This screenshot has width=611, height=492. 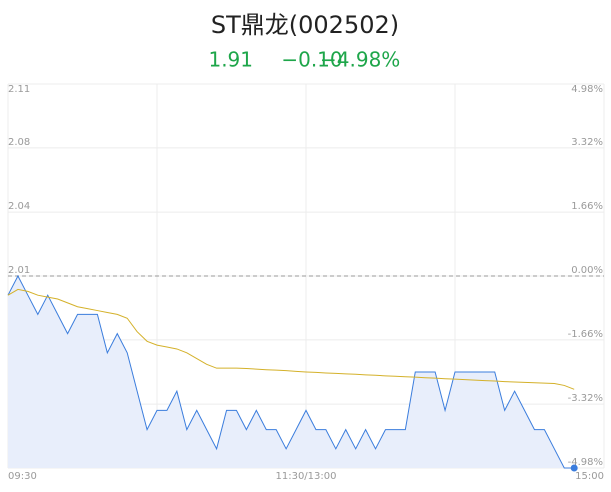 What do you see at coordinates (574, 468) in the screenshot?
I see `last-point` at bounding box center [574, 468].